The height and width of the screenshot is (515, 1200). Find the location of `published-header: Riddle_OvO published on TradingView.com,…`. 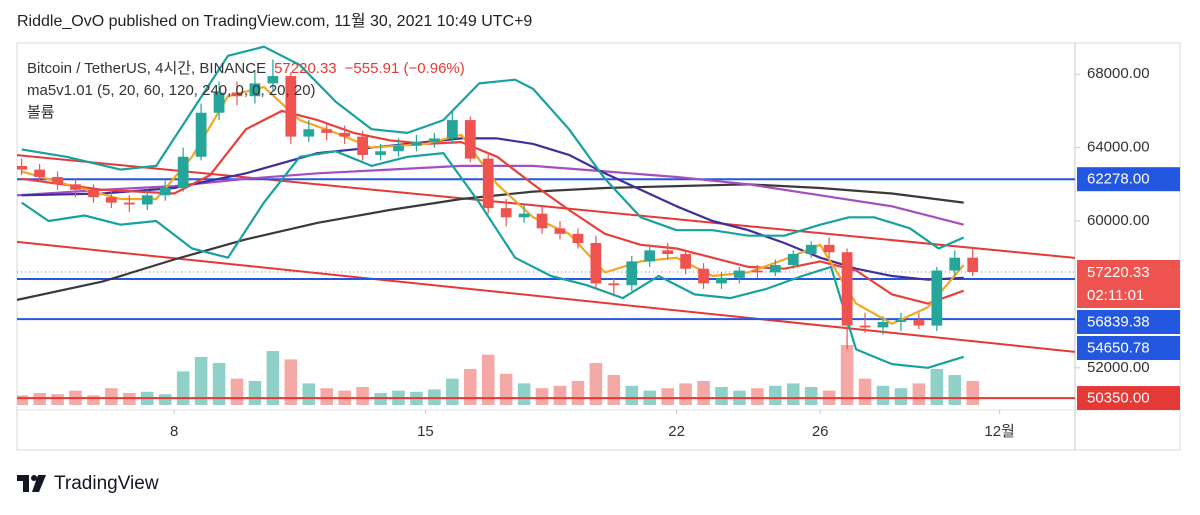

published-header: Riddle_OvO published on TradingView.com,… is located at coordinates (274, 21).